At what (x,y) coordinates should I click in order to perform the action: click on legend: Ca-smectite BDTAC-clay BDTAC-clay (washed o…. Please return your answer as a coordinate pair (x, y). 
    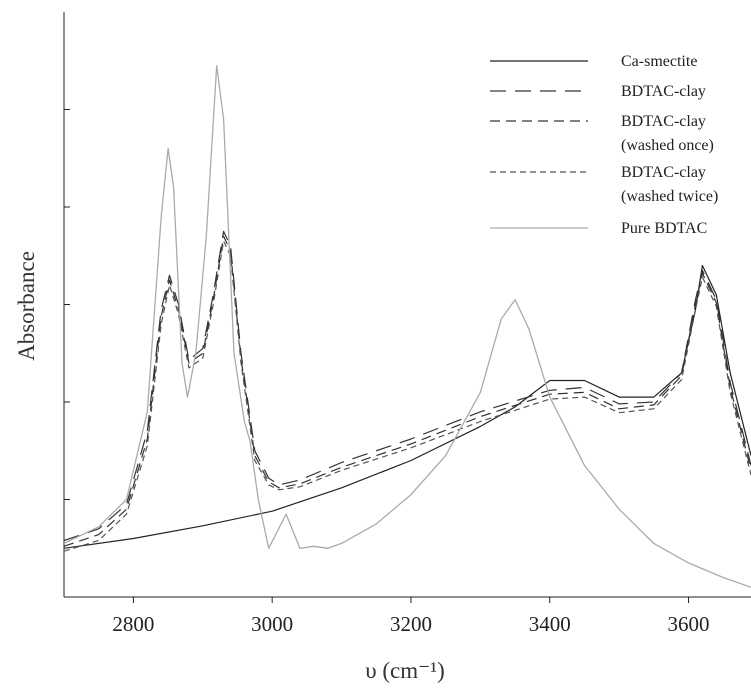
    Looking at the image, I should click on (604, 145).